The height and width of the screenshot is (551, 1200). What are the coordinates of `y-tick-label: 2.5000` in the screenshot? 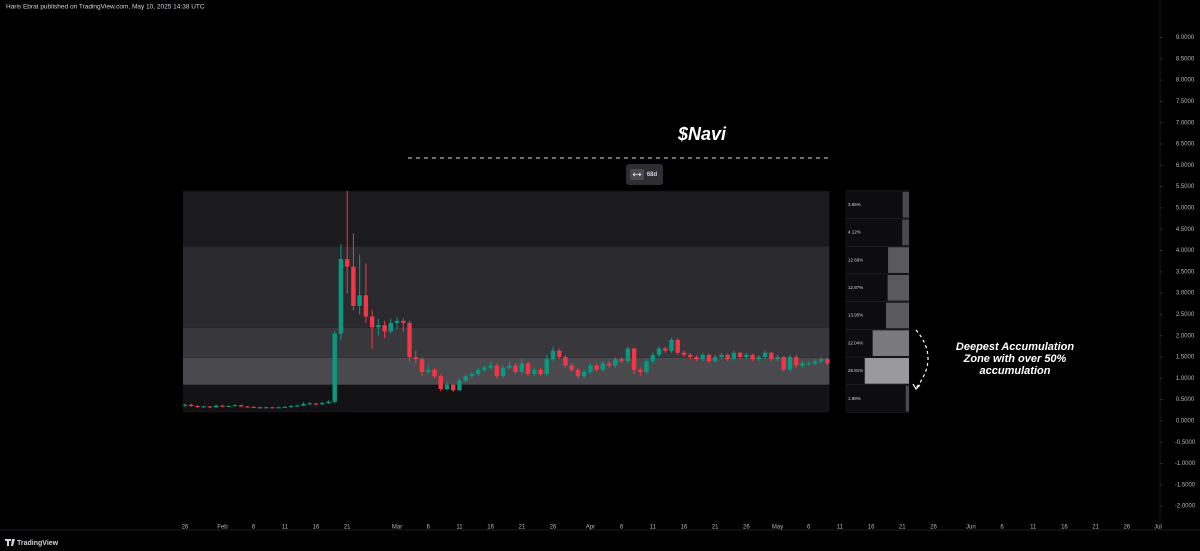 It's located at (1185, 315).